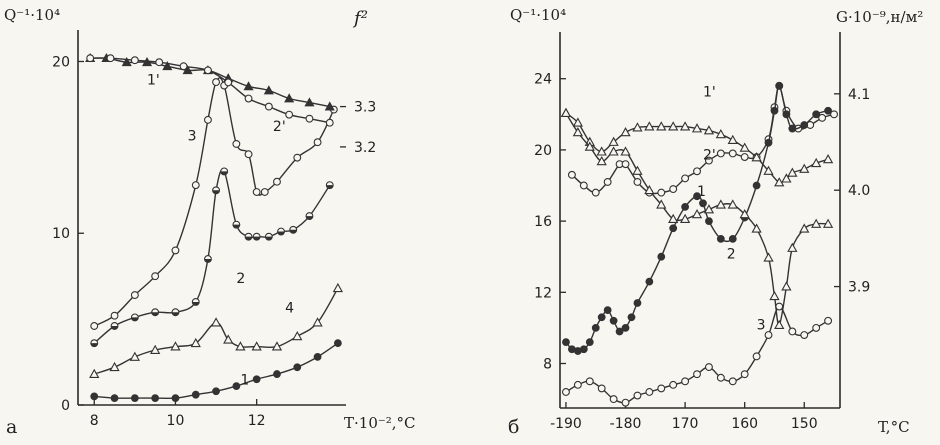 Image resolution: width=940 pixels, height=445 pixels. I want to click on panel-b-ylabel: Q⁻¹·10⁴, so click(538, 15).